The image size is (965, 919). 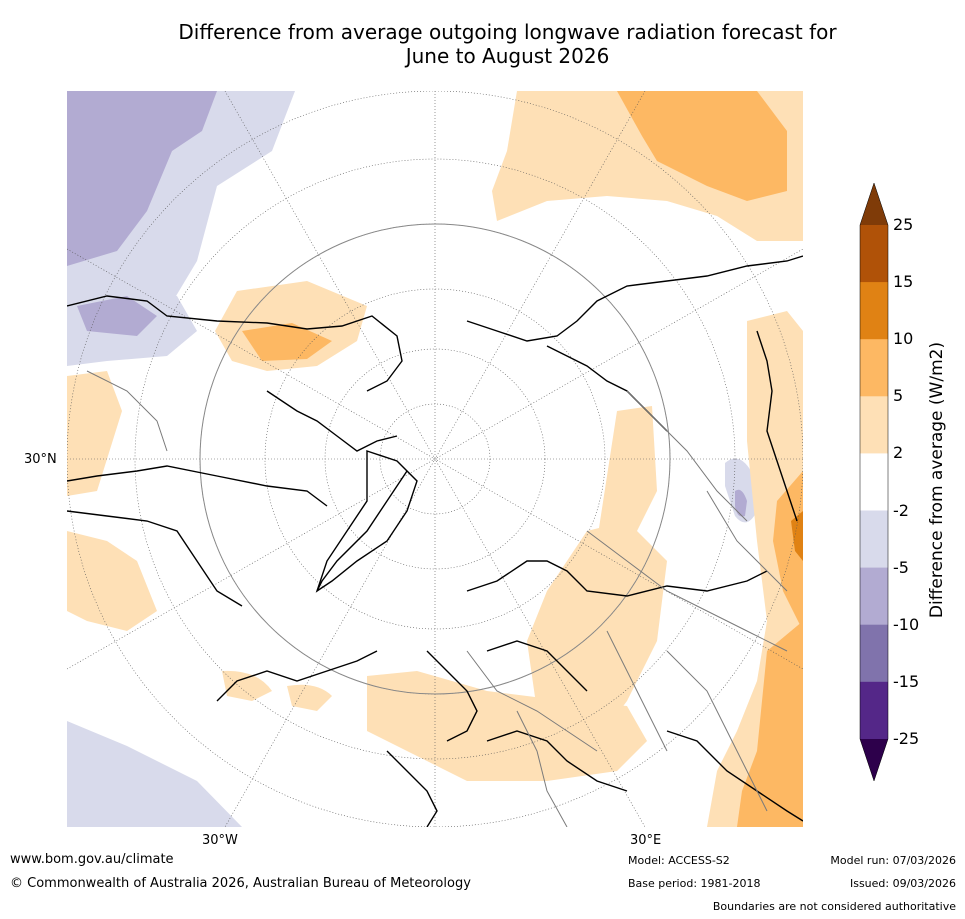 What do you see at coordinates (906, 624) in the screenshot?
I see `colorbar-tick-label: -10` at bounding box center [906, 624].